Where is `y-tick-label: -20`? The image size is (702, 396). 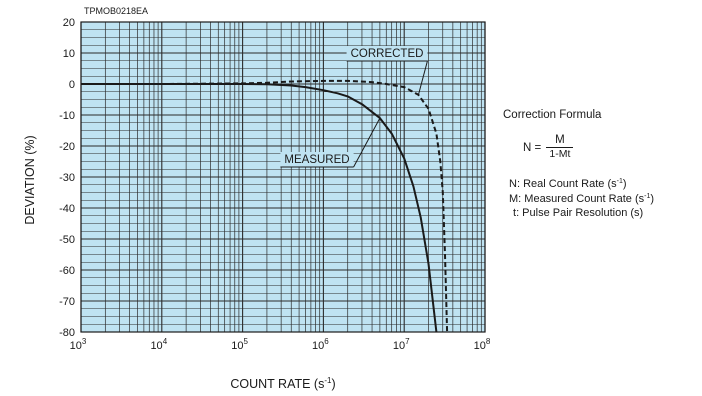 y-tick-label: -20 is located at coordinates (67, 147).